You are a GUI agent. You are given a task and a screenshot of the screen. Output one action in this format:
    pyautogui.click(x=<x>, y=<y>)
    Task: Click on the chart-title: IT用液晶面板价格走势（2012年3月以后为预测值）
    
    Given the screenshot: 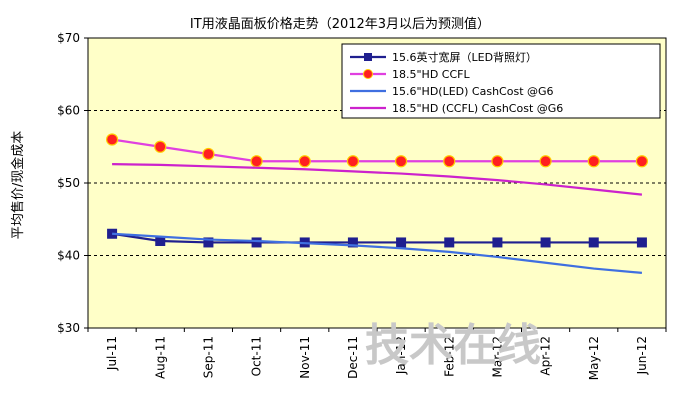 What is the action you would take?
    pyautogui.click(x=340, y=24)
    